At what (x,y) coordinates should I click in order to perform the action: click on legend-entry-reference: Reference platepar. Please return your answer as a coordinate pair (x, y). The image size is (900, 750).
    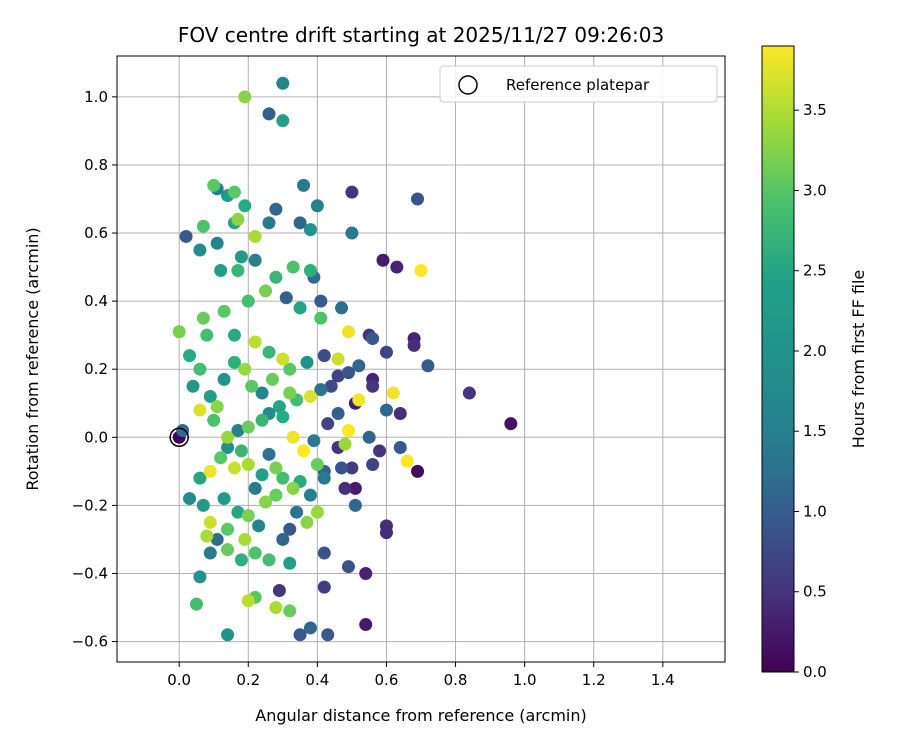
    Looking at the image, I should click on (578, 85).